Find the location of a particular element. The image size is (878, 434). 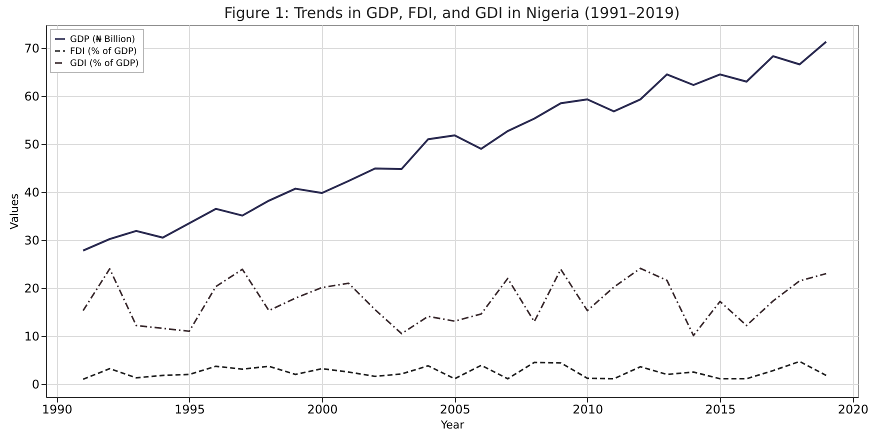

x-tick-label: 2005 is located at coordinates (455, 409).